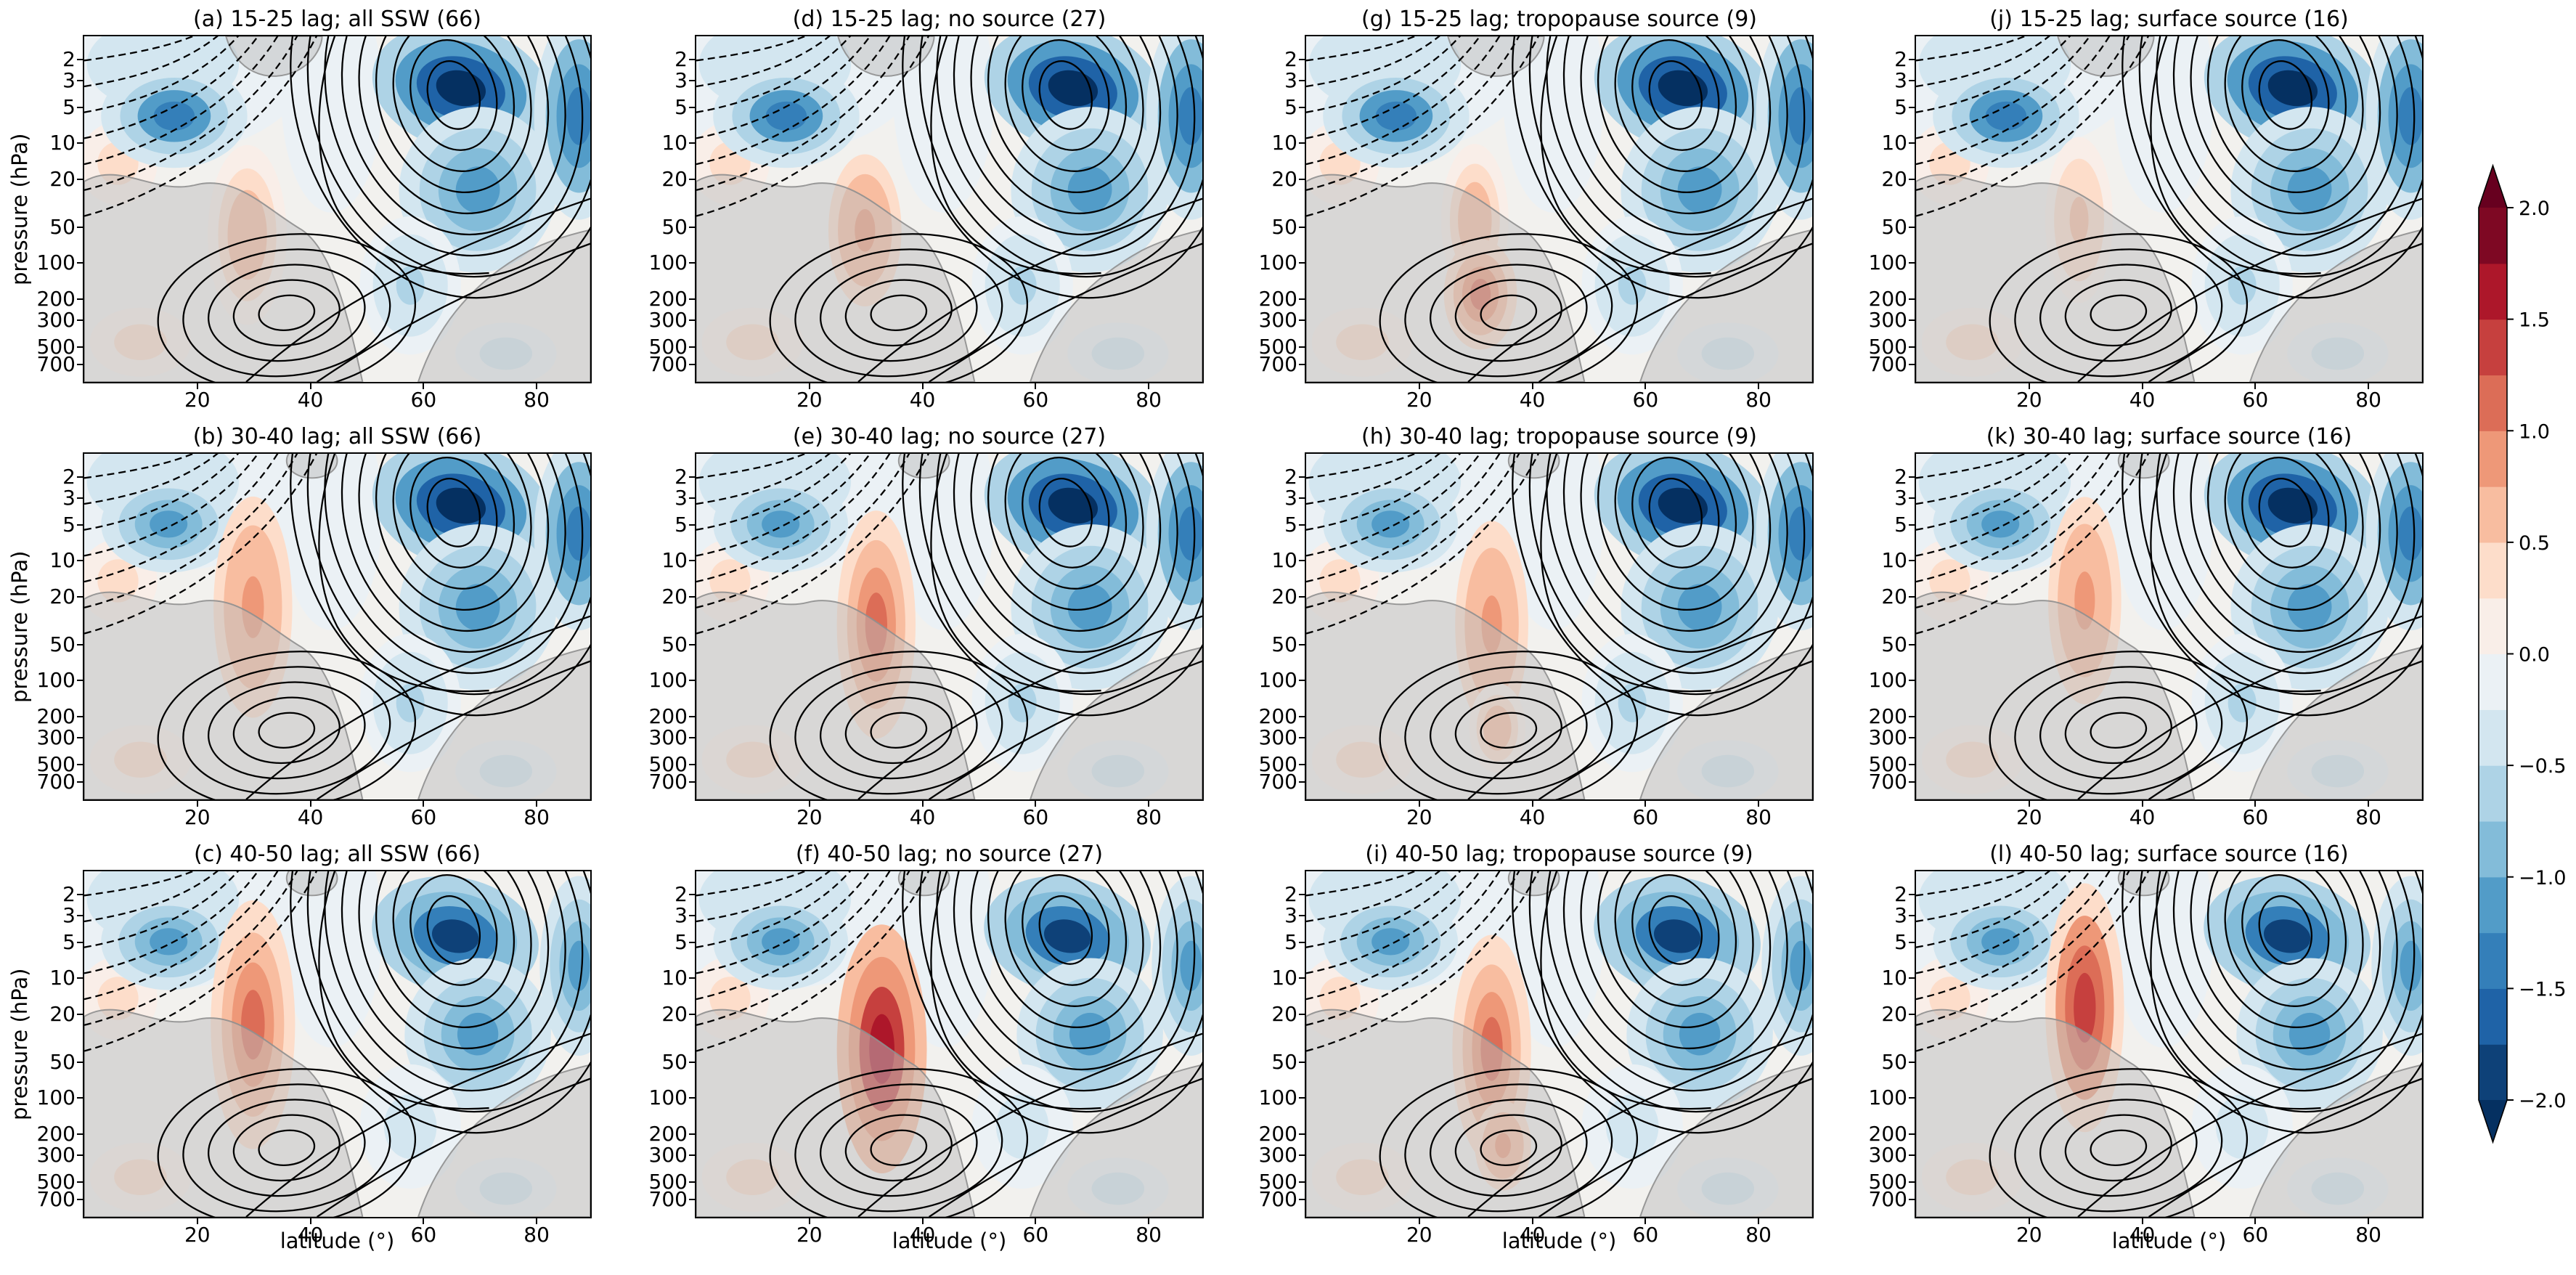 This screenshot has height=1275, width=2576. I want to click on panel-title: (d) 15-25 lag; no source (27), so click(949, 19).